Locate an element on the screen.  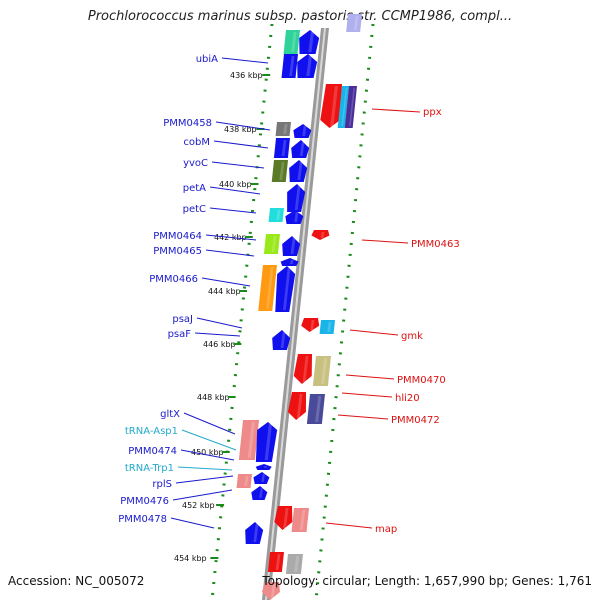
tick-label: 440 kbp is located at coordinates (235, 184).